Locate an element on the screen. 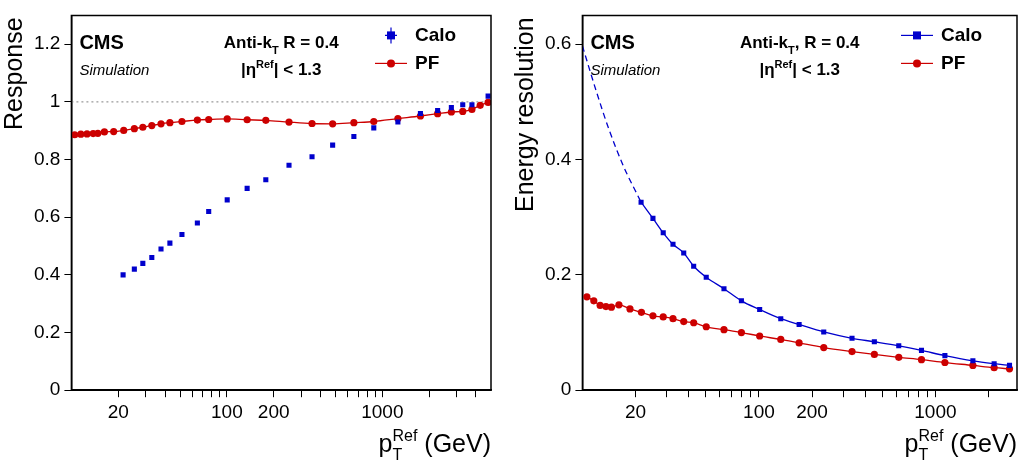 The height and width of the screenshot is (466, 1022). y-axis-title: Response is located at coordinates (13, 73).